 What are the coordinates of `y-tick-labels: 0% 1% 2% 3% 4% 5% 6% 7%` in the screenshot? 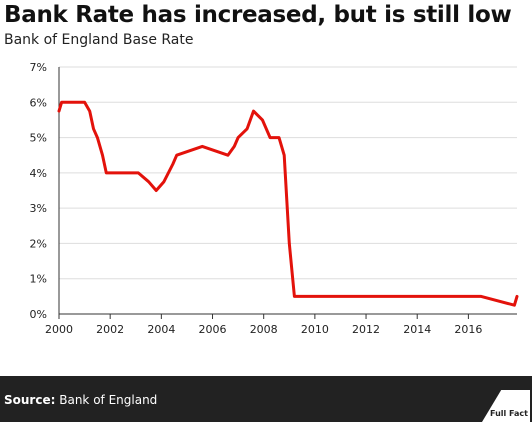 It's located at (38, 191).